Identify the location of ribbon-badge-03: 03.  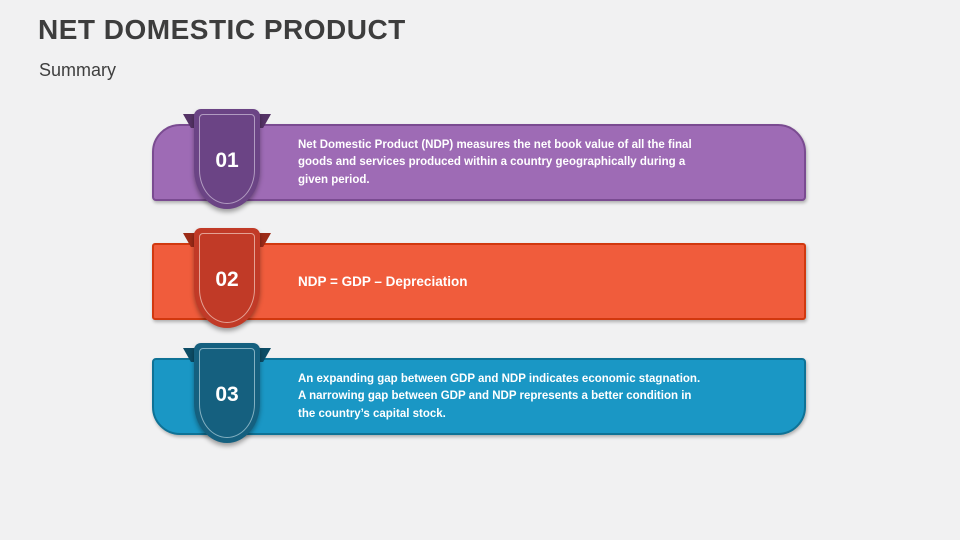
(227, 393).